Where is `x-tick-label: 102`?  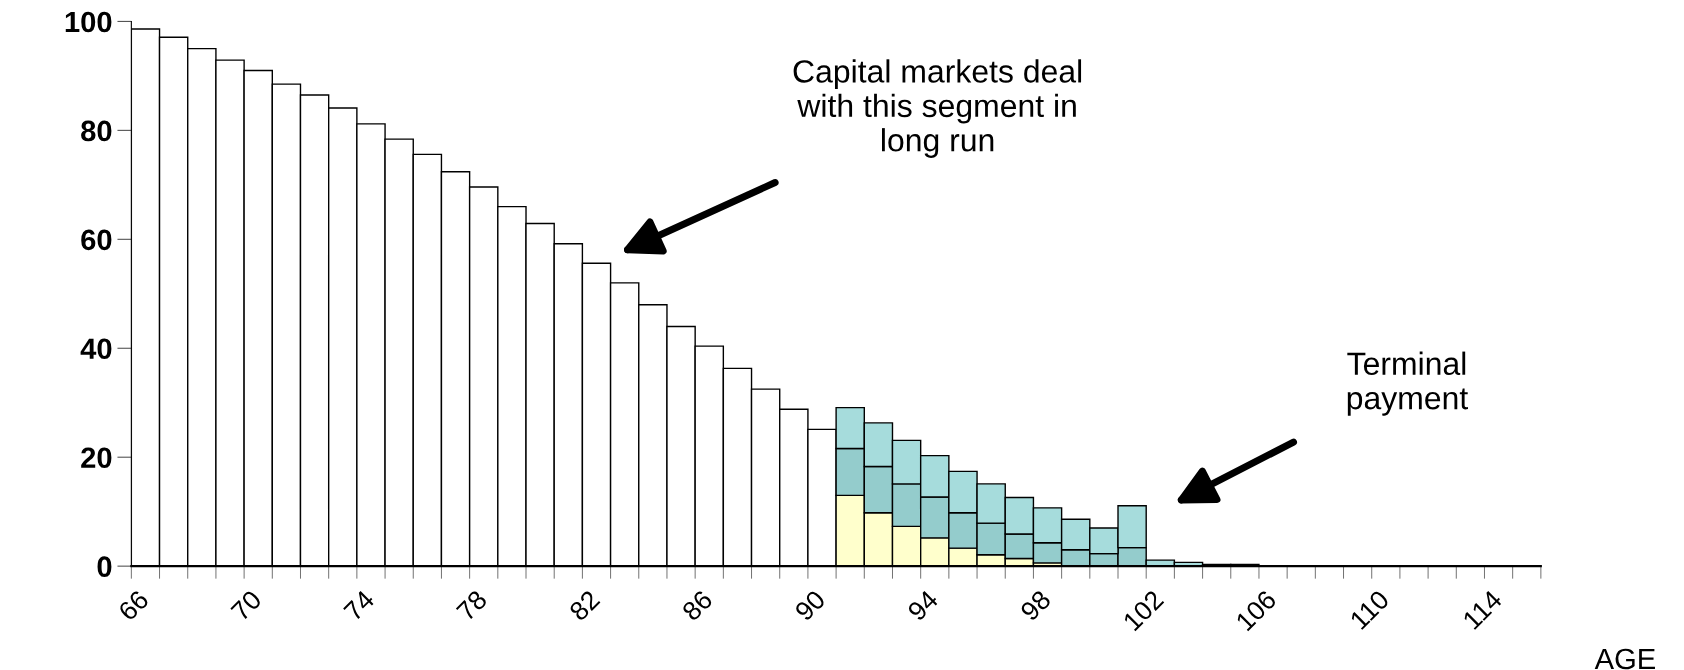
x-tick-label: 102 is located at coordinates (1143, 610).